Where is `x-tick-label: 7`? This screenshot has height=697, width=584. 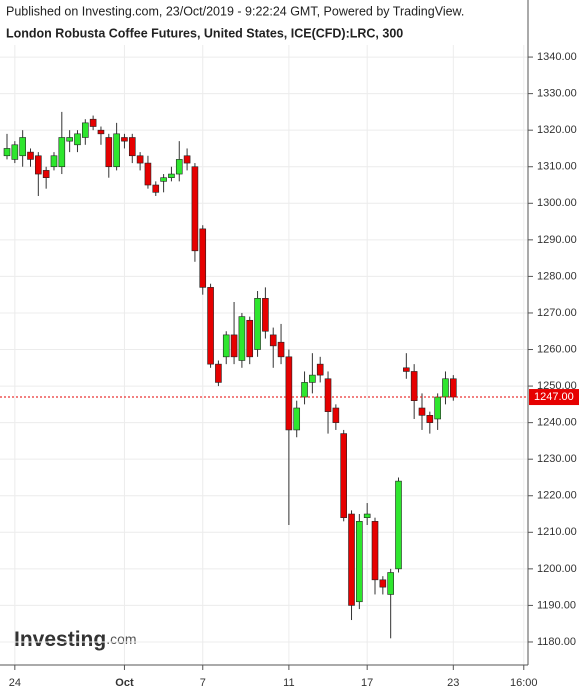
x-tick-label: 7 is located at coordinates (203, 683).